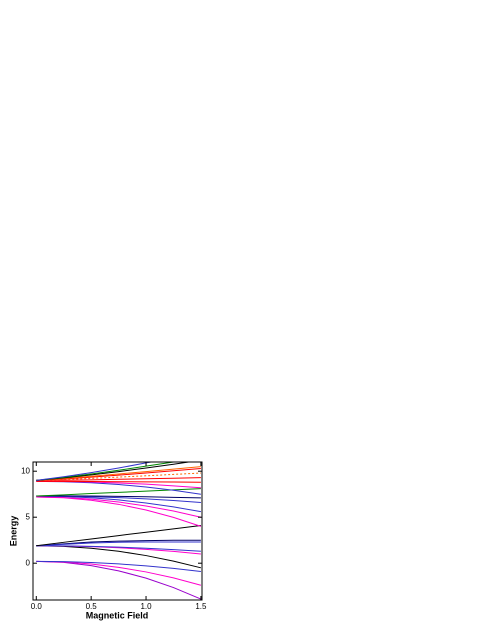 The width and height of the screenshot is (491, 635). I want to click on x-tick-label: 1.0, so click(146, 606).